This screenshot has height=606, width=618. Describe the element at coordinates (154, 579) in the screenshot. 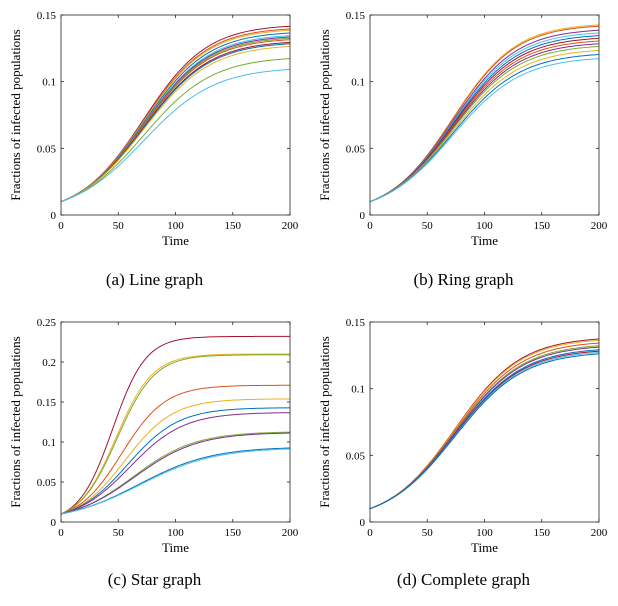

I see `caption-star-graph: (c) Star graph` at that location.